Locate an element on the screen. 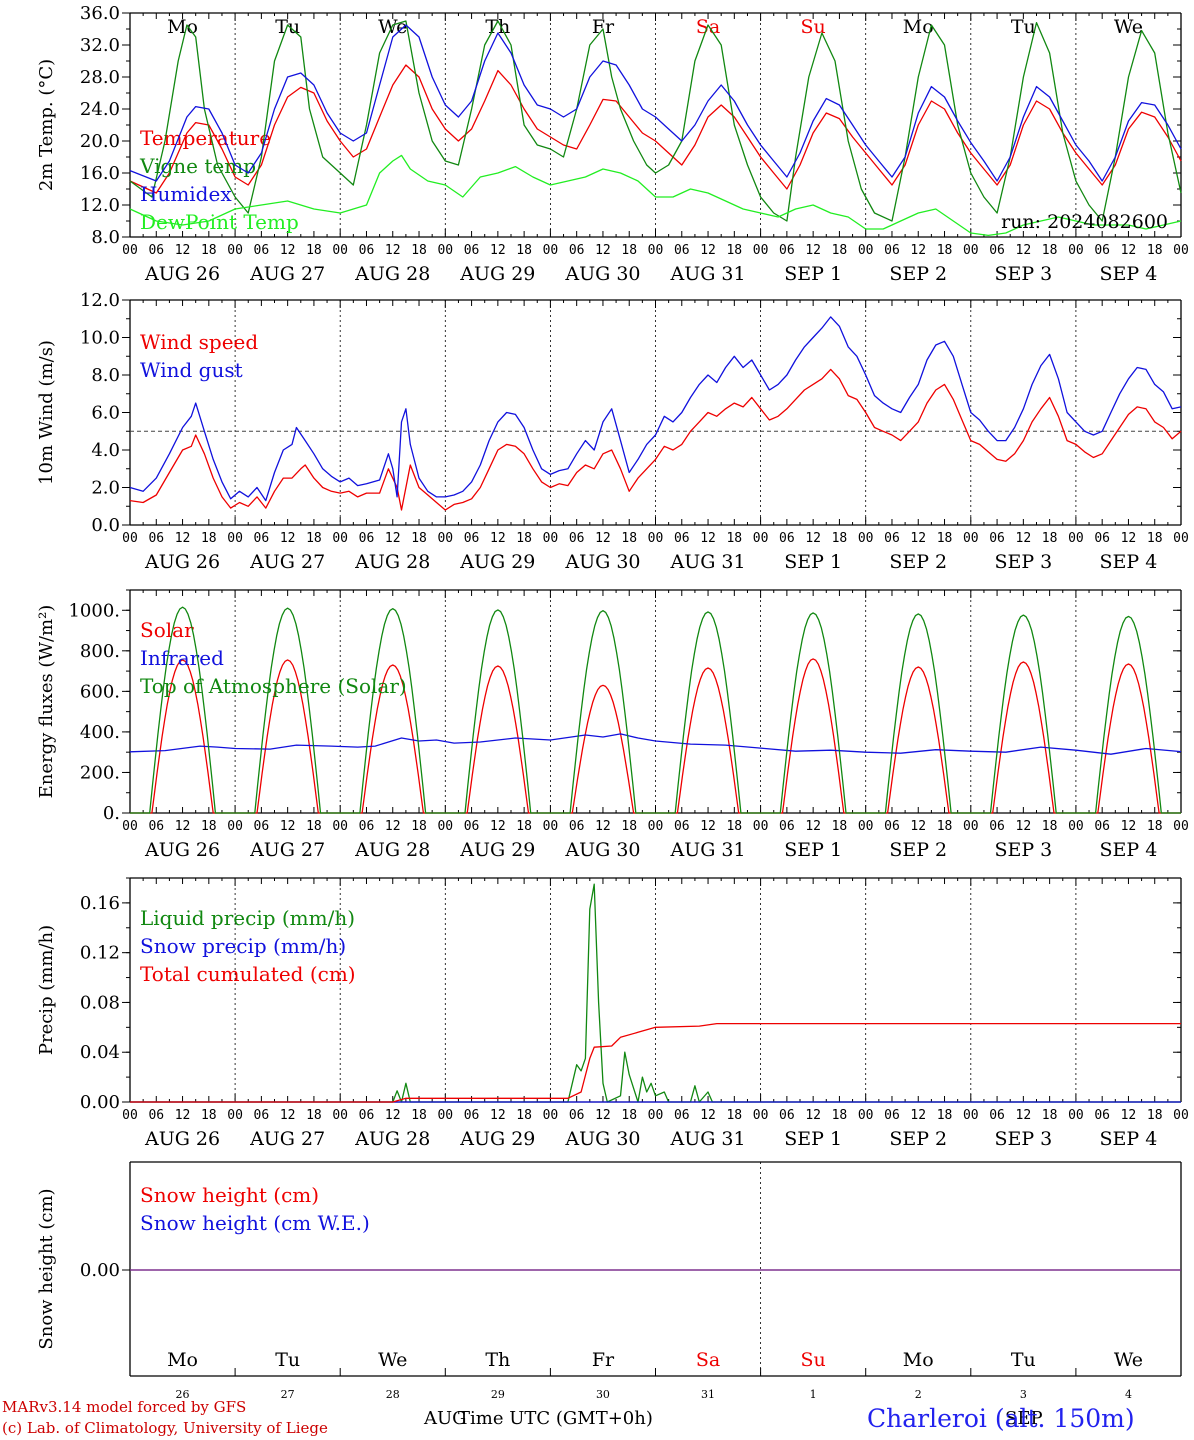 This screenshot has height=1440, width=1194. day-number-label: 31 is located at coordinates (708, 1394).